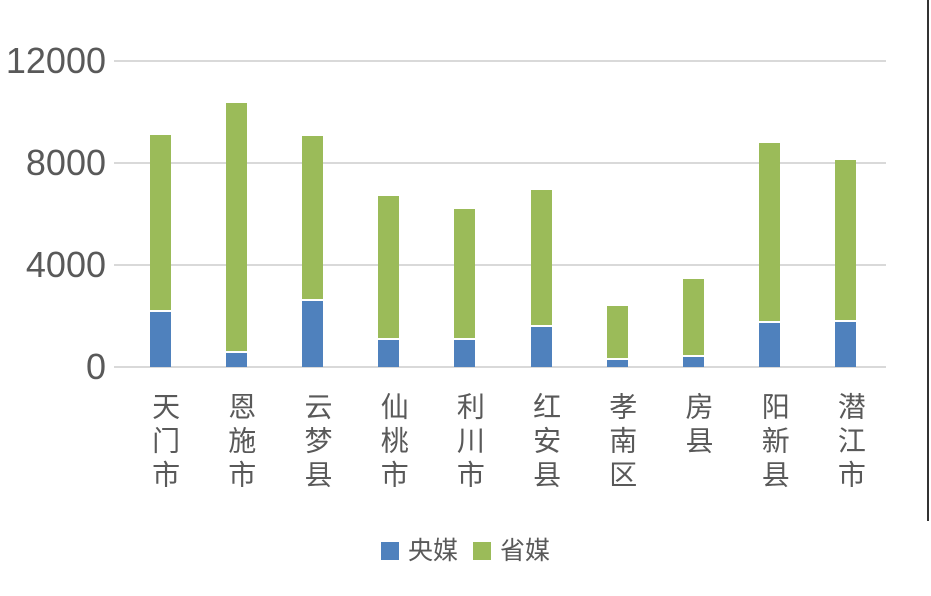 The width and height of the screenshot is (931, 596). I want to click on x-axis-category-label: 云梦县, so click(317, 443).